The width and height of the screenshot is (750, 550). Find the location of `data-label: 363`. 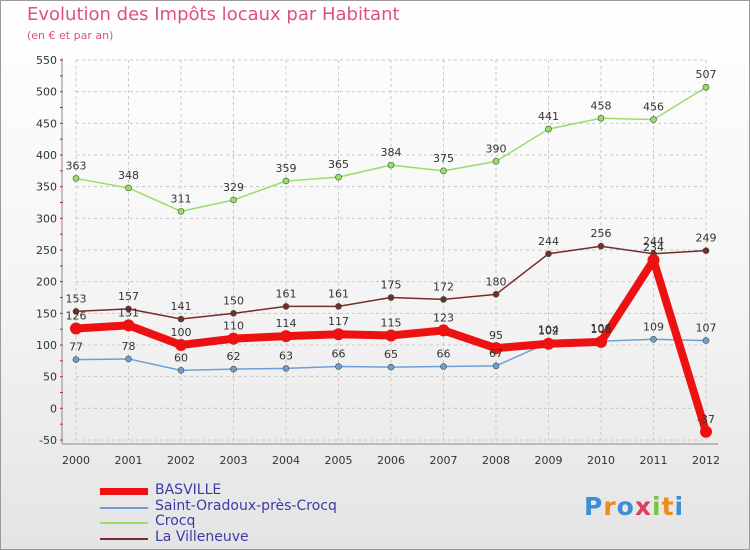

data-label: 363 is located at coordinates (76, 165).